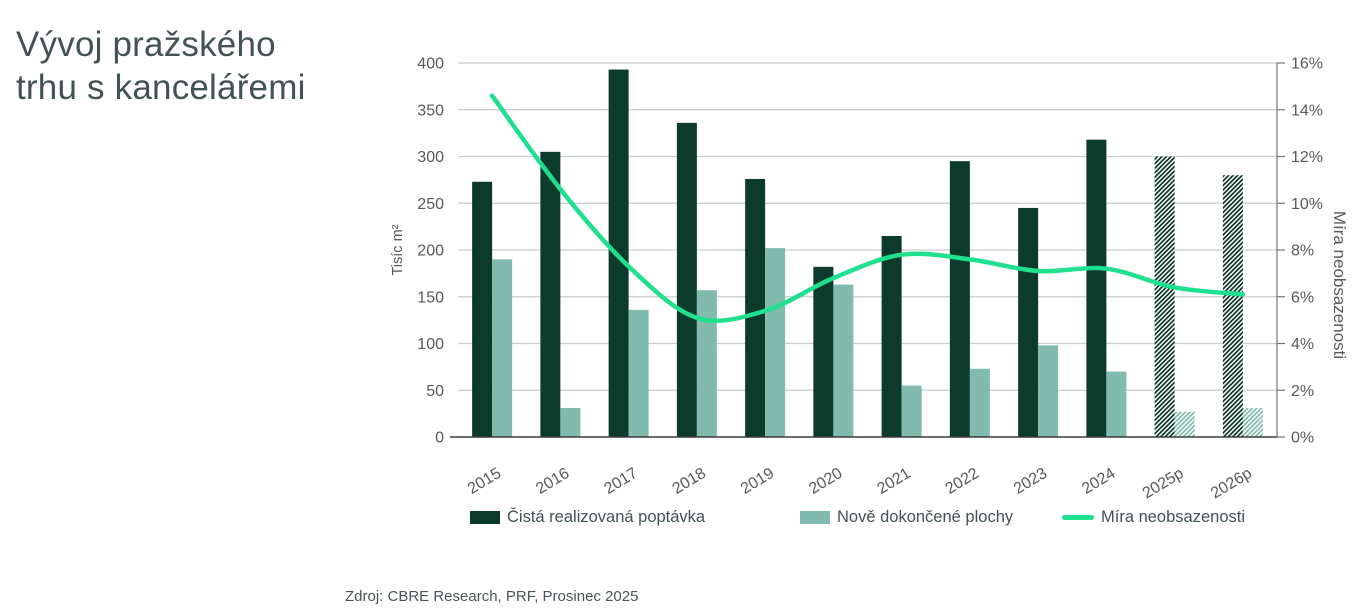  What do you see at coordinates (1302, 344) in the screenshot?
I see `right-axis-tick: 4%` at bounding box center [1302, 344].